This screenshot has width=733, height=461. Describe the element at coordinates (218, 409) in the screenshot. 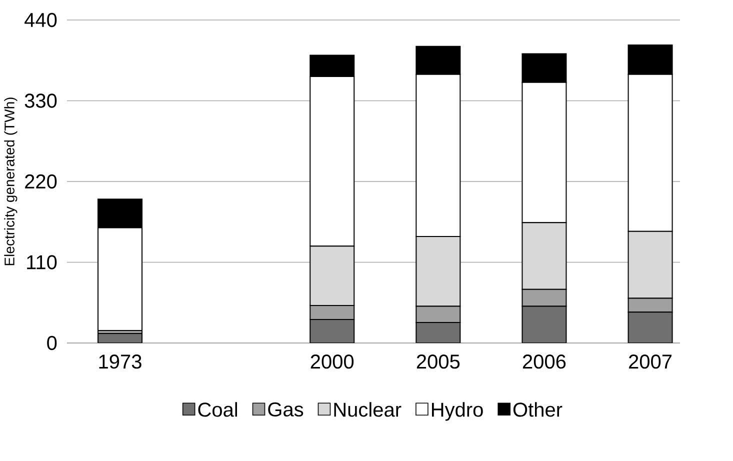

I see `legend-label: Coal` at that location.